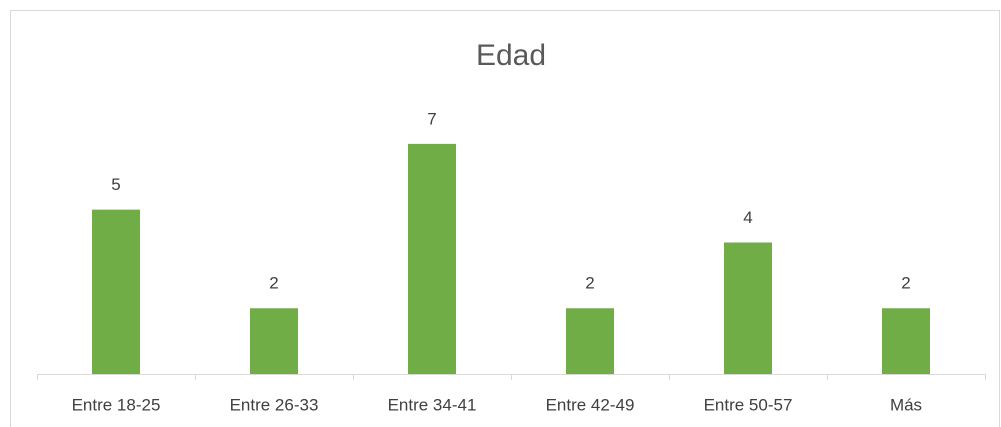 The height and width of the screenshot is (427, 1001). I want to click on x-tick-label: Entre 42-49, so click(590, 404).